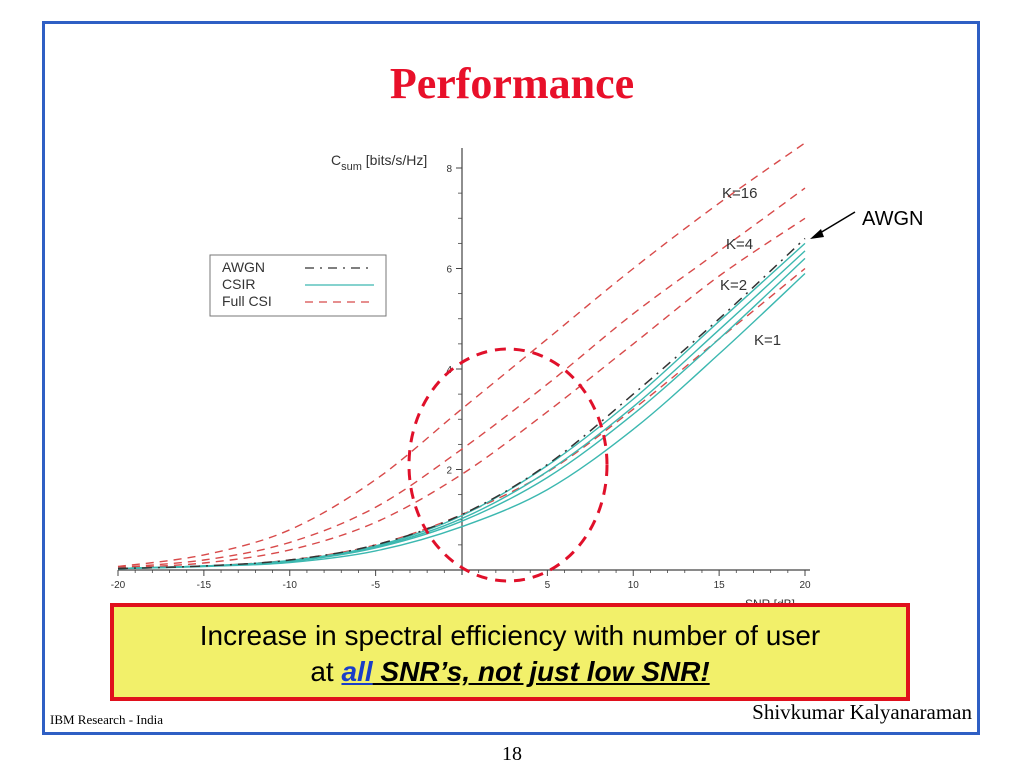  I want to click on y-tick-label: 8, so click(449, 169).